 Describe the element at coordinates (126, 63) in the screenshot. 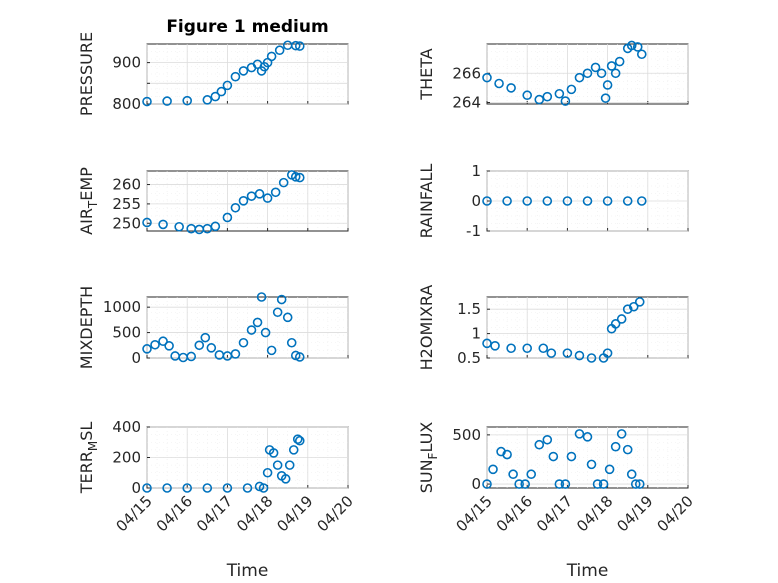

I see `y-tick-label: 900` at that location.